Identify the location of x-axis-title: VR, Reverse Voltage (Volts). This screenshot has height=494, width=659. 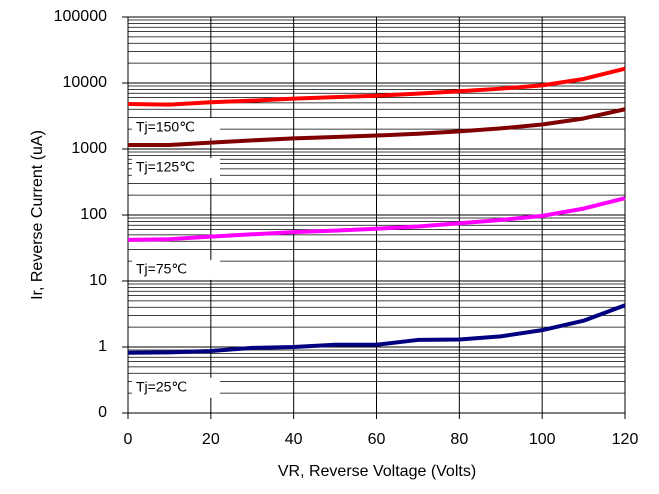
(377, 471).